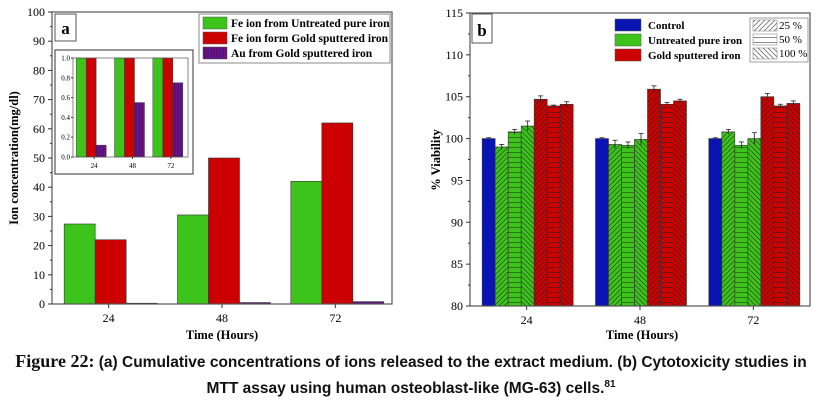 This screenshot has width=822, height=408. Describe the element at coordinates (454, 13) in the screenshot. I see `y-tick-label: 115` at that location.